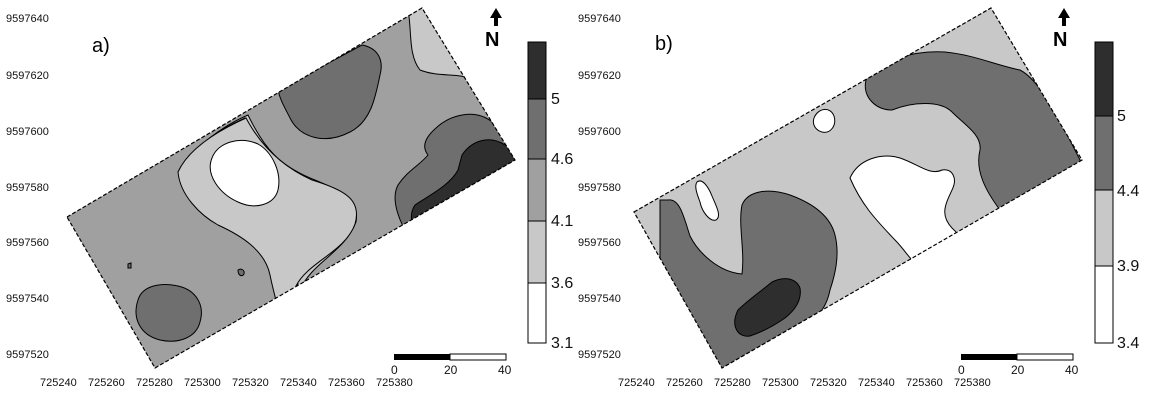  What do you see at coordinates (1128, 191) in the screenshot?
I see `legend-label: 4.4` at bounding box center [1128, 191].